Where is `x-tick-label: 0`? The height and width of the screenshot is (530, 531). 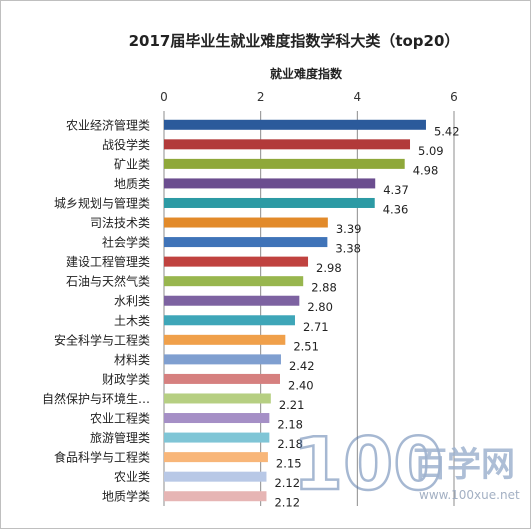 x-tick-label: 0 is located at coordinates (164, 97).